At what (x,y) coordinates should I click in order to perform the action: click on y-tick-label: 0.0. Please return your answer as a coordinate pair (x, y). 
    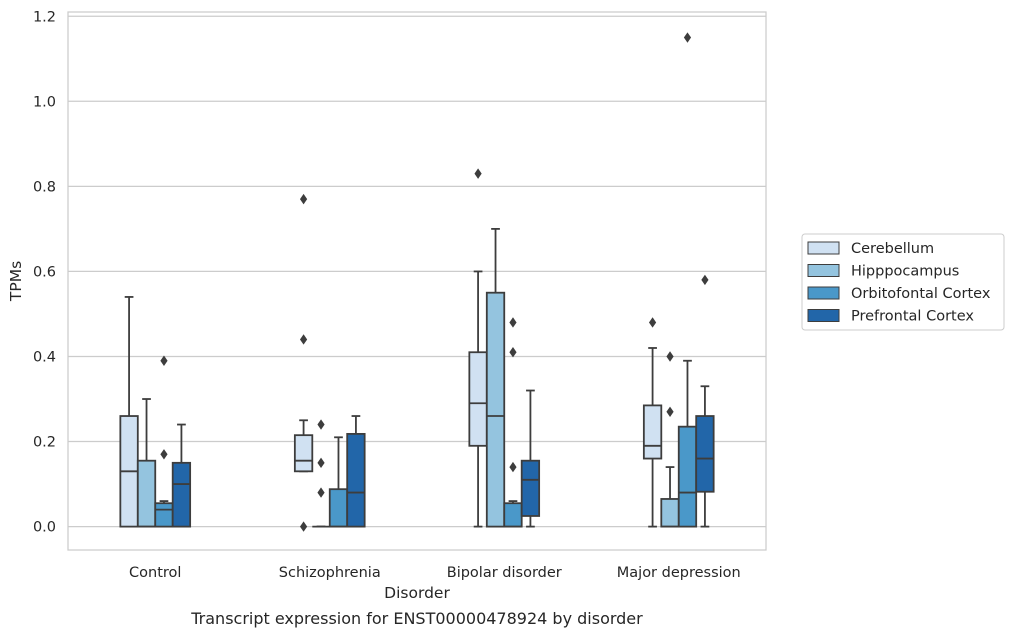
    Looking at the image, I should click on (44, 528).